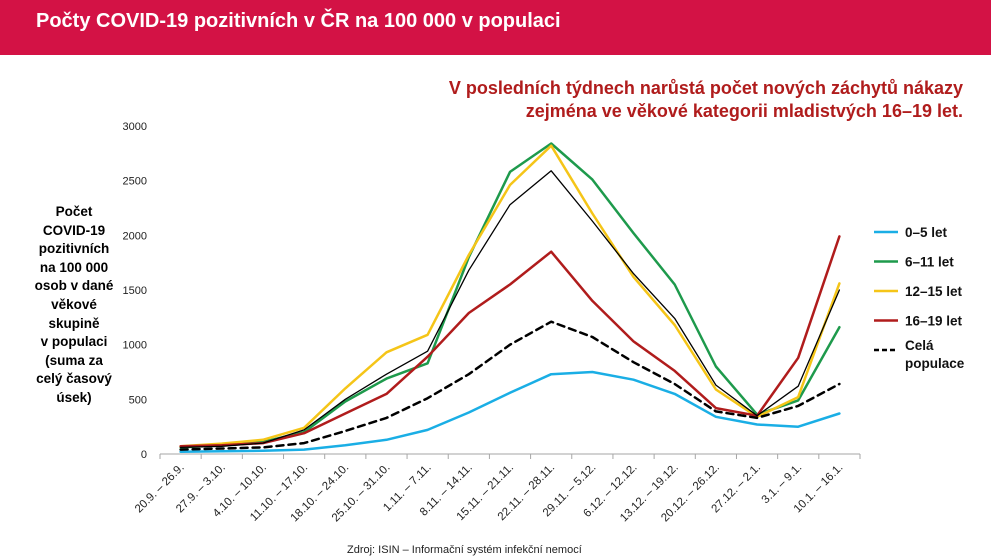 This screenshot has height=558, width=991. What do you see at coordinates (74, 249) in the screenshot?
I see `y-axis-label-line: pozitivních` at bounding box center [74, 249].